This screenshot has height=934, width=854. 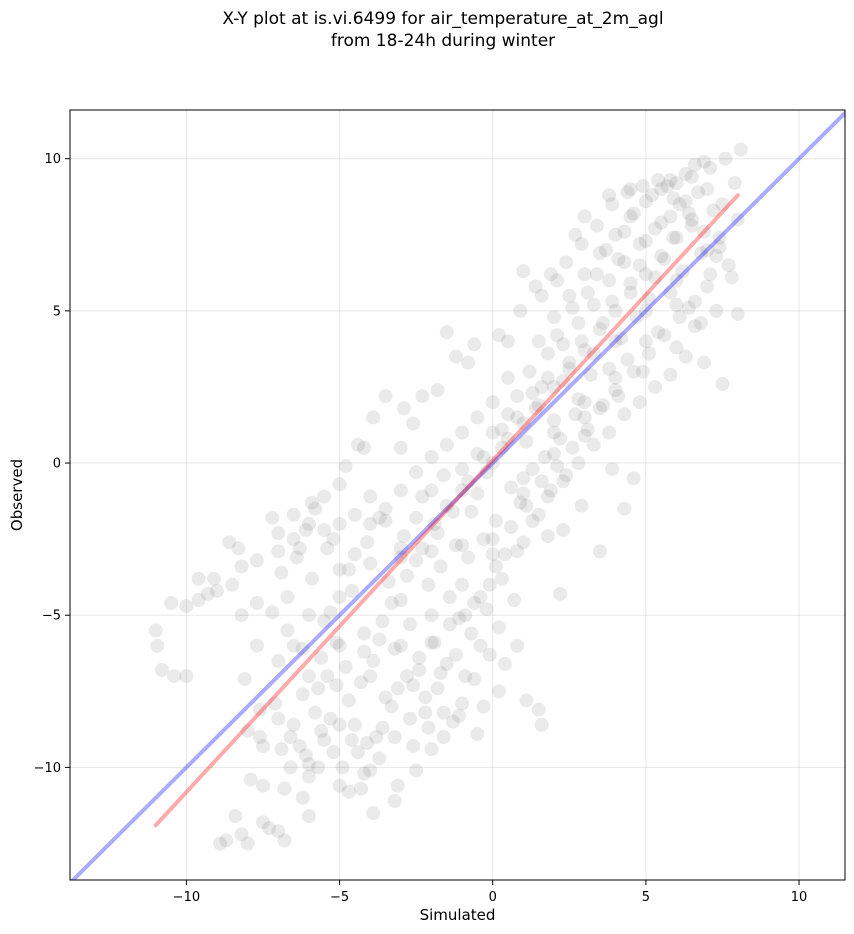 What do you see at coordinates (17, 495) in the screenshot?
I see `y-axis-label: Observed` at bounding box center [17, 495].